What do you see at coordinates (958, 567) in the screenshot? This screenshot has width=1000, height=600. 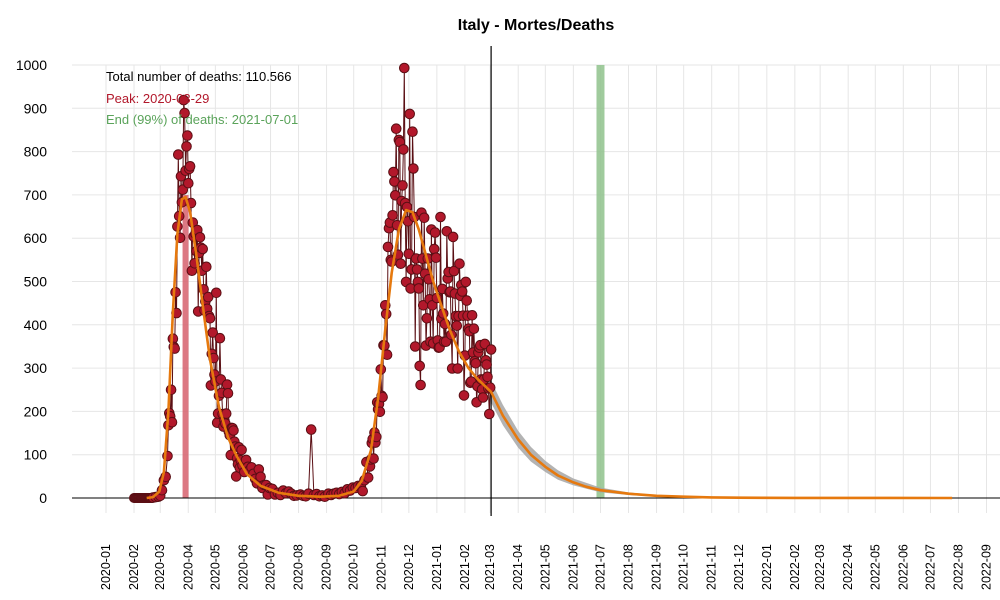 I see `x-tick-label: 2022-08` at bounding box center [958, 567].